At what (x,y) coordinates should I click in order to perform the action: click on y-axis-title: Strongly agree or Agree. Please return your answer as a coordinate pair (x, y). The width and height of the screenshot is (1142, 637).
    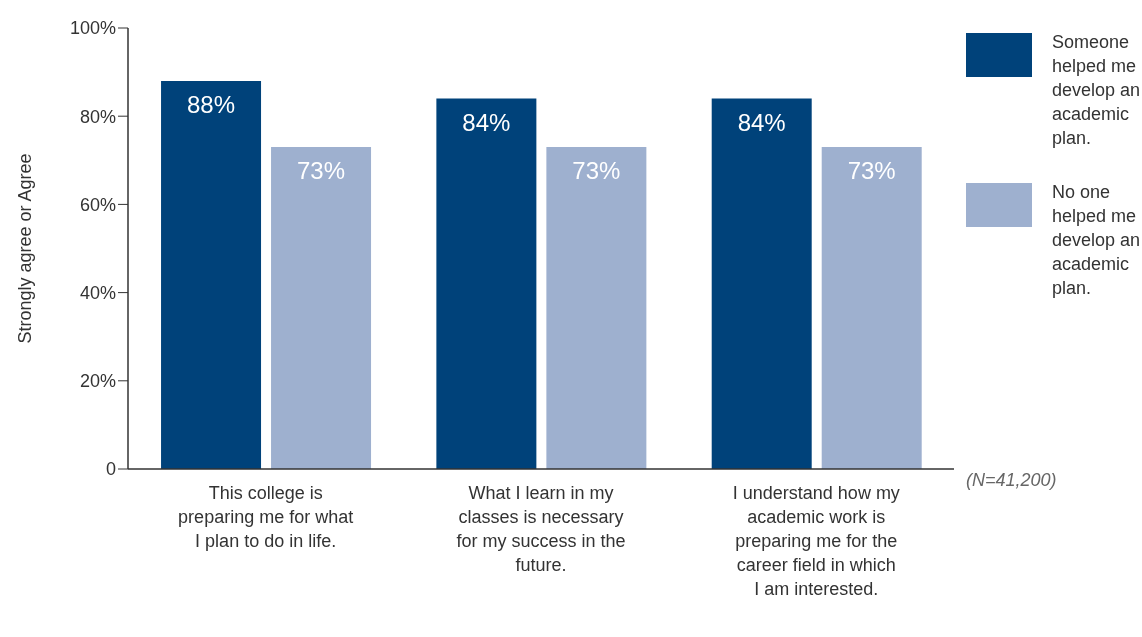
    Looking at the image, I should click on (25, 248).